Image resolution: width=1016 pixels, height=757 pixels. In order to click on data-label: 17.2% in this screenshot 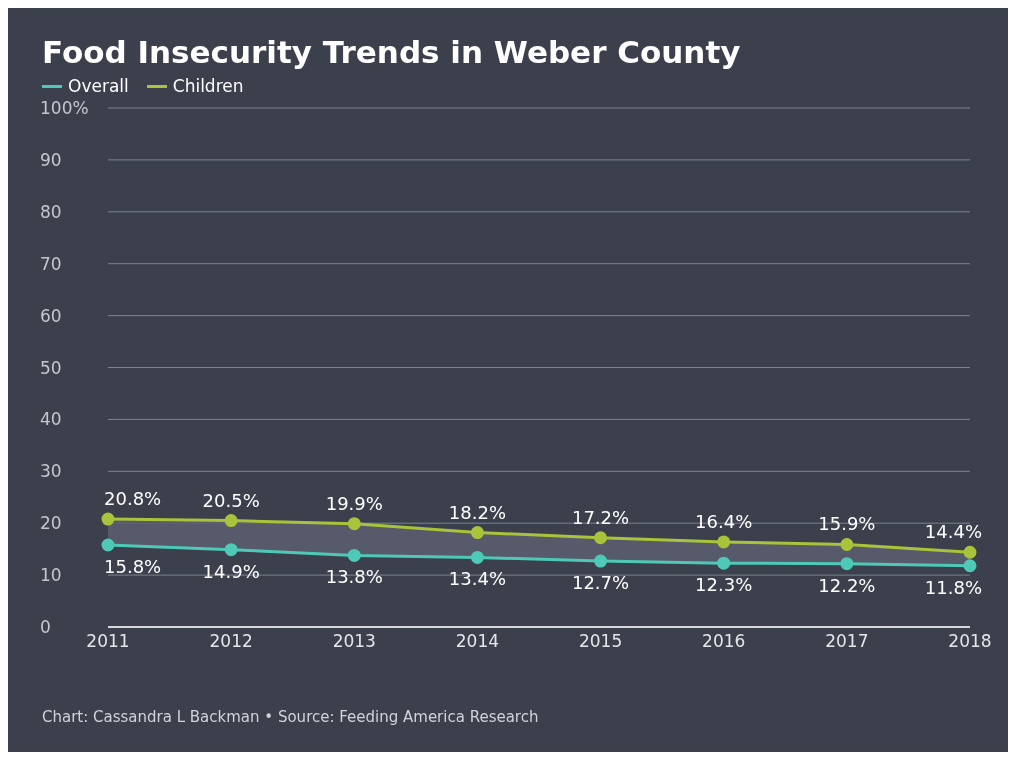, I will do `click(600, 517)`.